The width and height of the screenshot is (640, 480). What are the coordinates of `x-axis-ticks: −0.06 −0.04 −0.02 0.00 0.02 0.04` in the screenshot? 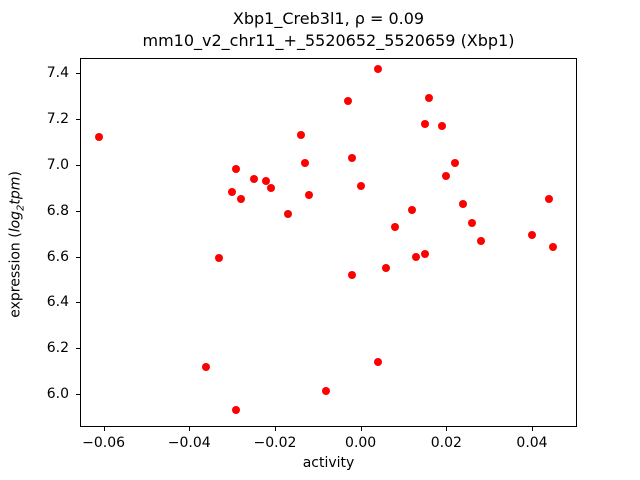 It's located at (328, 442).